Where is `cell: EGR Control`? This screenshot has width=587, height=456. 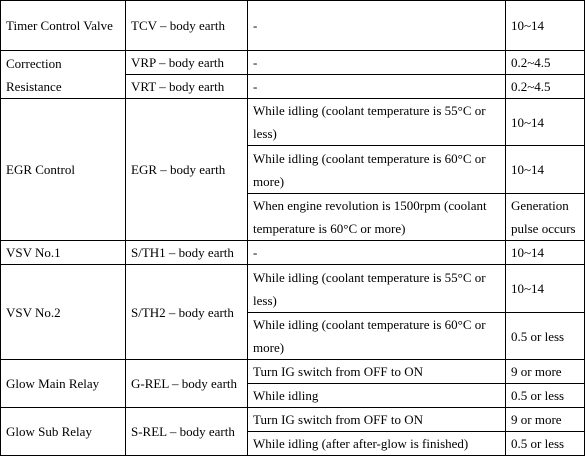
cell: EGR Control is located at coordinates (63, 169).